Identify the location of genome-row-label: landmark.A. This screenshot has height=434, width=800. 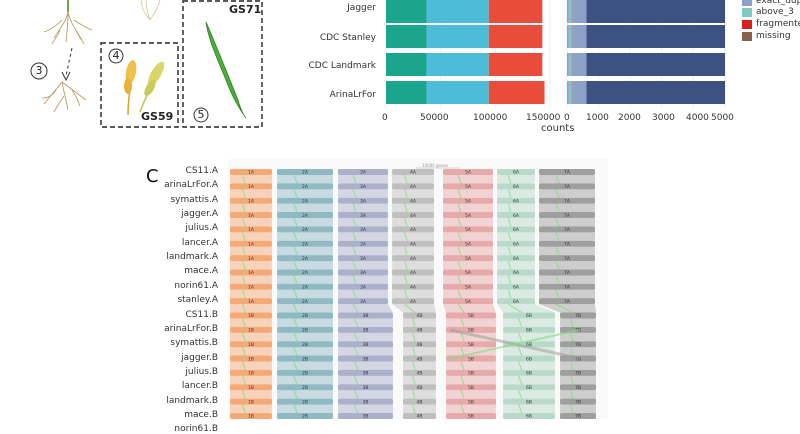
(189, 257).